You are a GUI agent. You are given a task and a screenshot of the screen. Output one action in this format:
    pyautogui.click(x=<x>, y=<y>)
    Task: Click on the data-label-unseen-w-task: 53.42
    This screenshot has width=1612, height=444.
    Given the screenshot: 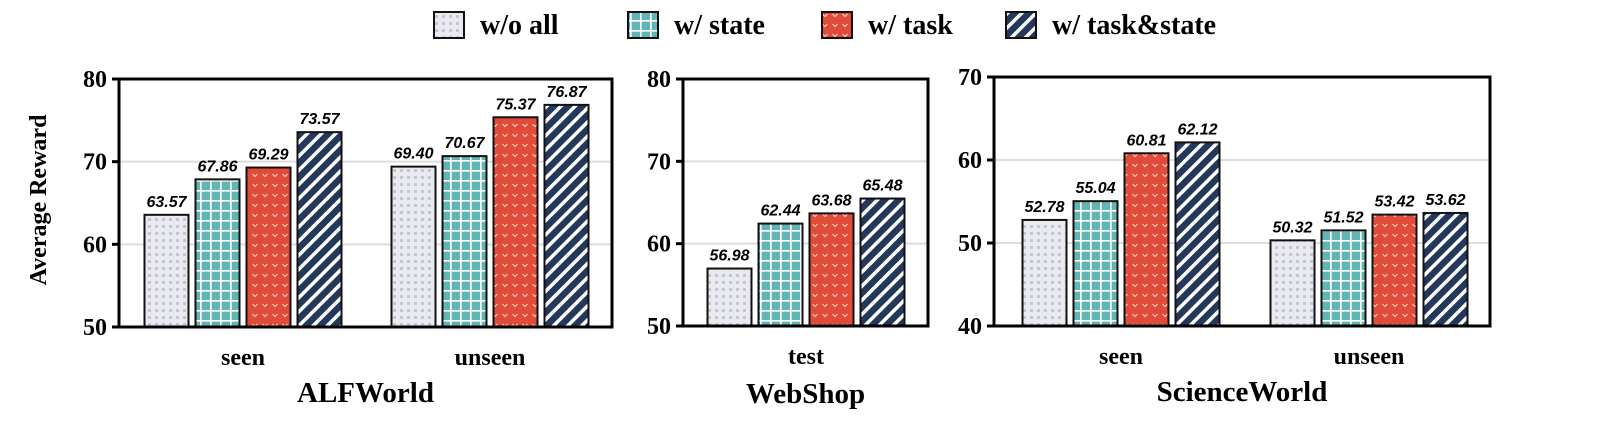 What is the action you would take?
    pyautogui.click(x=1394, y=202)
    